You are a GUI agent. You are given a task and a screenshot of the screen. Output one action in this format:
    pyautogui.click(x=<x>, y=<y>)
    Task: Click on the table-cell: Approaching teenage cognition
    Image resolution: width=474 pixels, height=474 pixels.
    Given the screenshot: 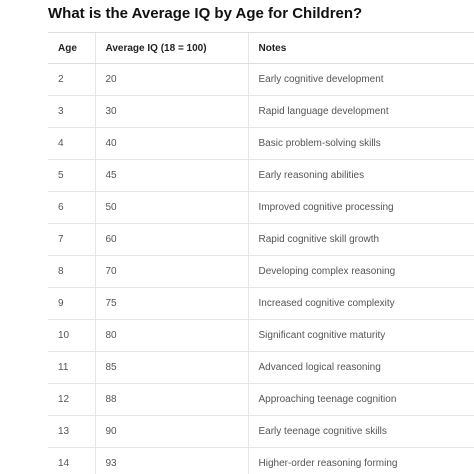 What is the action you would take?
    pyautogui.click(x=360, y=399)
    